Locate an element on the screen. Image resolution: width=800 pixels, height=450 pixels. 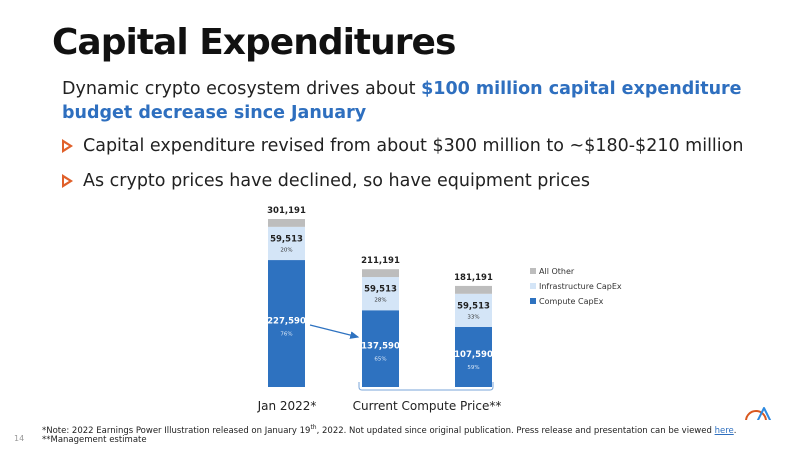
note-sup: th is located at coordinates (313, 427).